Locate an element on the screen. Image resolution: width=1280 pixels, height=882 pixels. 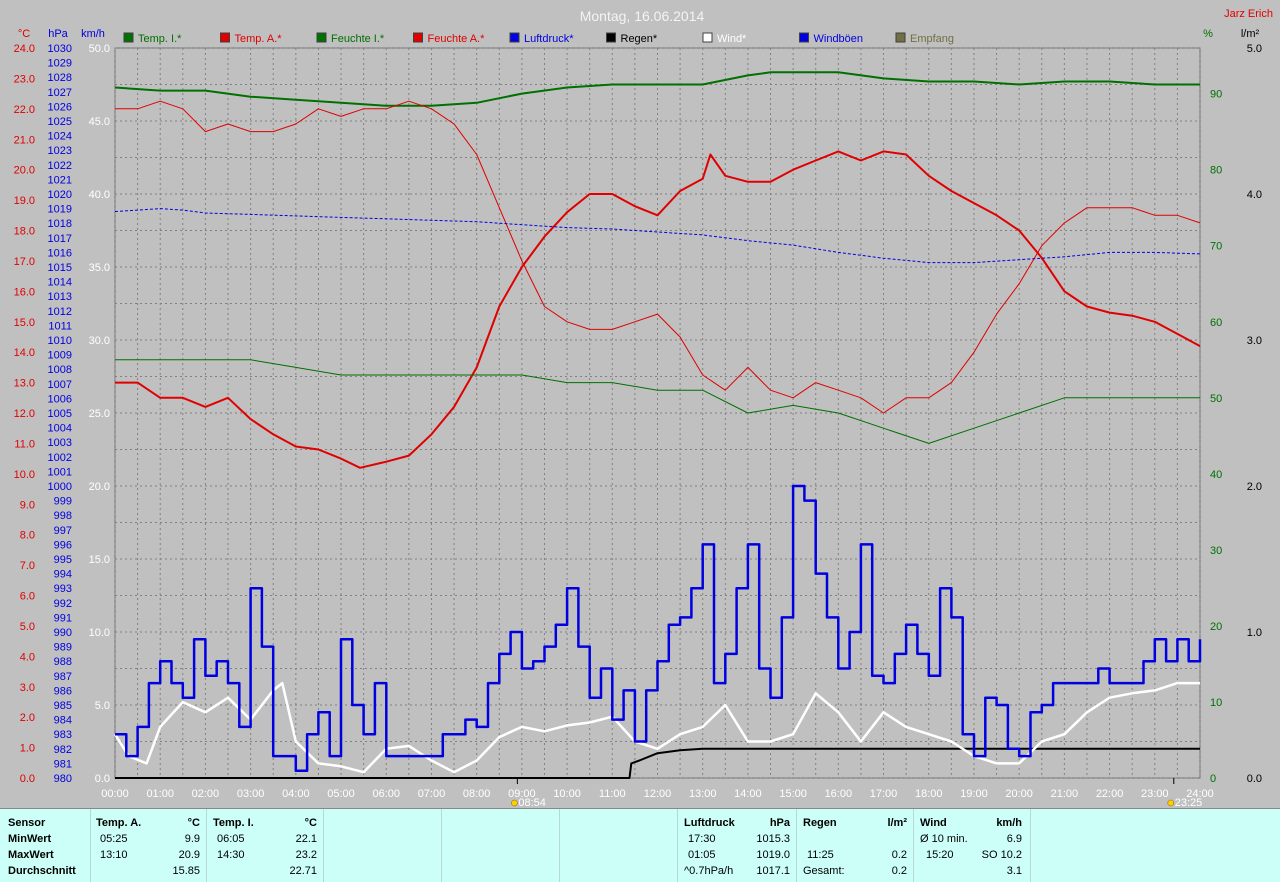
marker-time-label: 23:25 is located at coordinates (1189, 802).